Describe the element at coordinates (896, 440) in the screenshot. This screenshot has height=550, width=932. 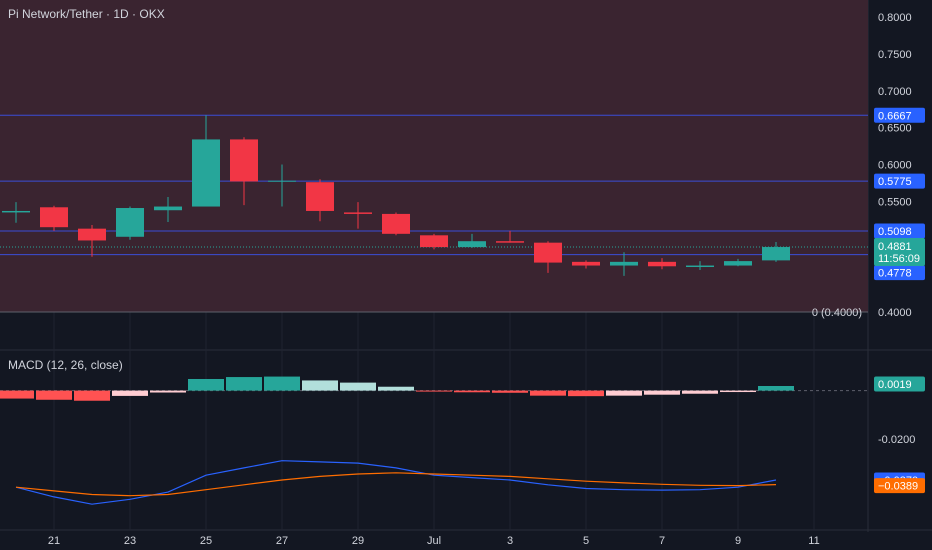
I see `macd-tick-label: -0.0200` at that location.